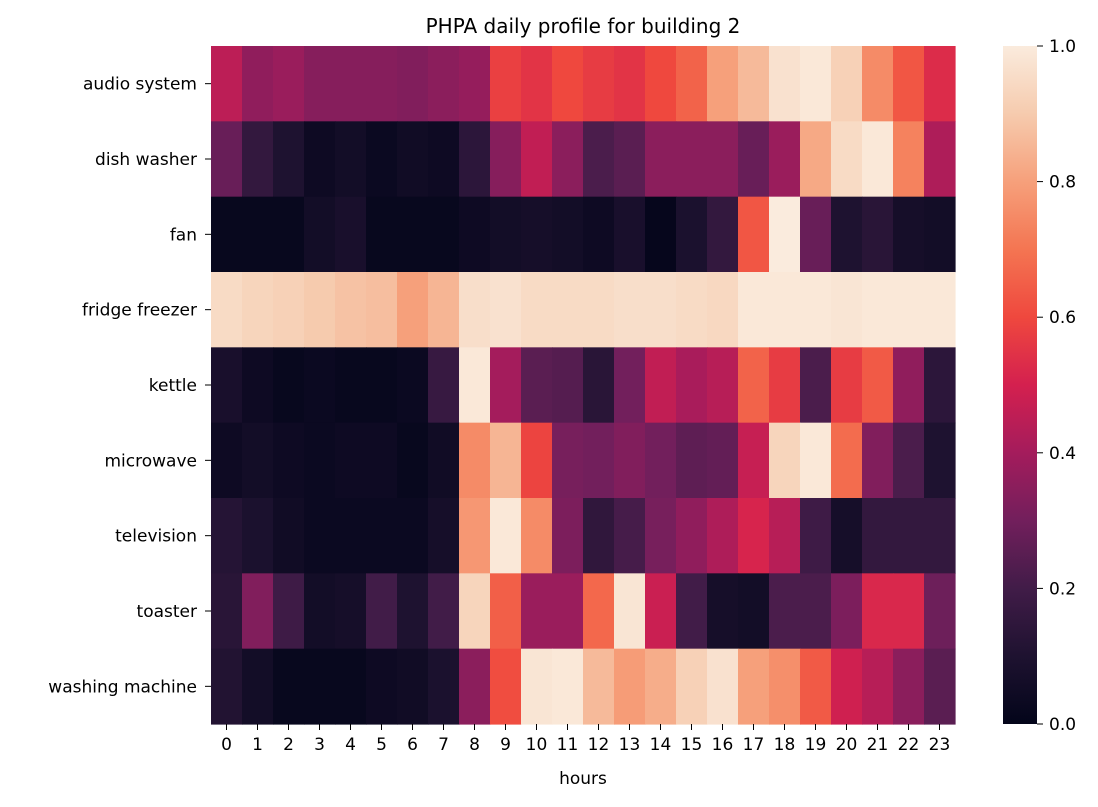 The image size is (1098, 807). Describe the element at coordinates (599, 745) in the screenshot. I see `x-tick-label: 12` at that location.